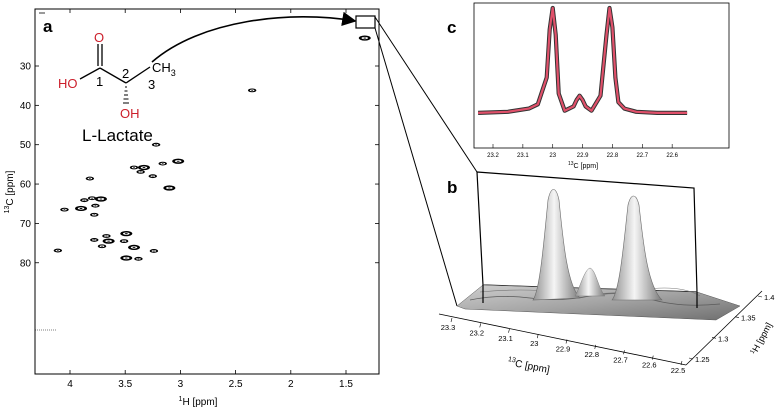 The height and width of the screenshot is (410, 778). What do you see at coordinates (117, 87) in the screenshot?
I see `lactate-structure: O HO OH CH3 1 2 3 L-Lactate` at bounding box center [117, 87].